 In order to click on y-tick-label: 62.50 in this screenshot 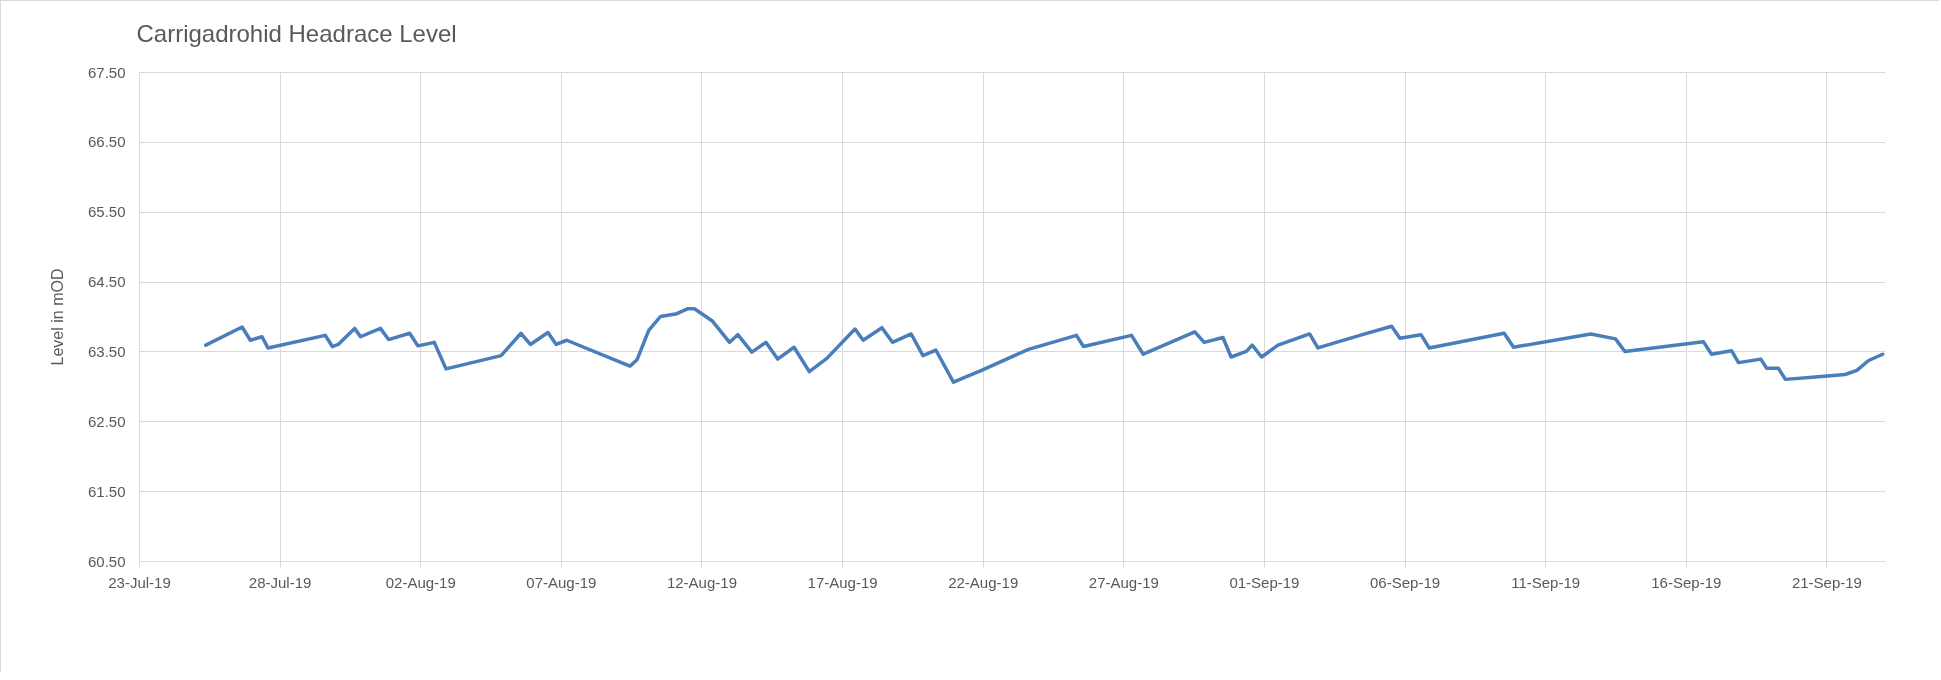, I will do `click(106, 421)`.